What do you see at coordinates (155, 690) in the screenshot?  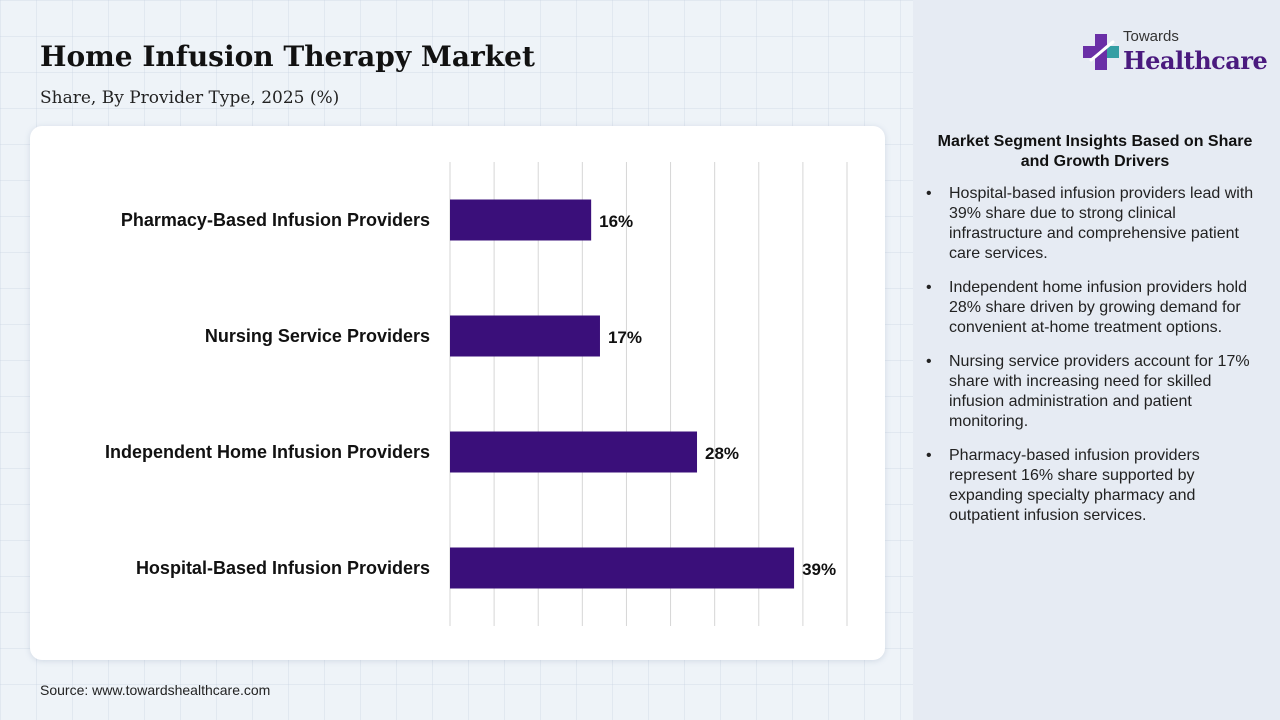 I see `source-note: Source: www.towardshealthcare.com` at bounding box center [155, 690].